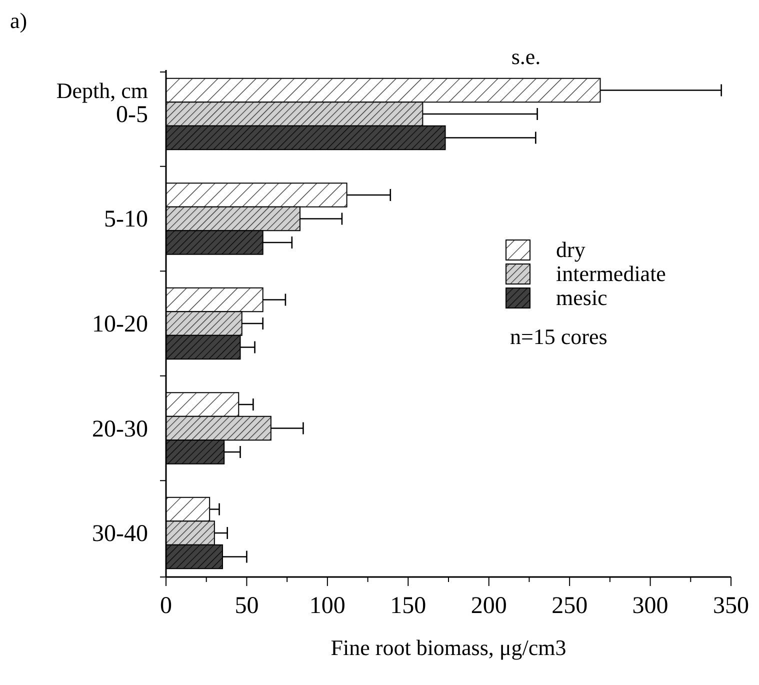 This screenshot has height=685, width=759. I want to click on x-tick-label: 200, so click(488, 606).